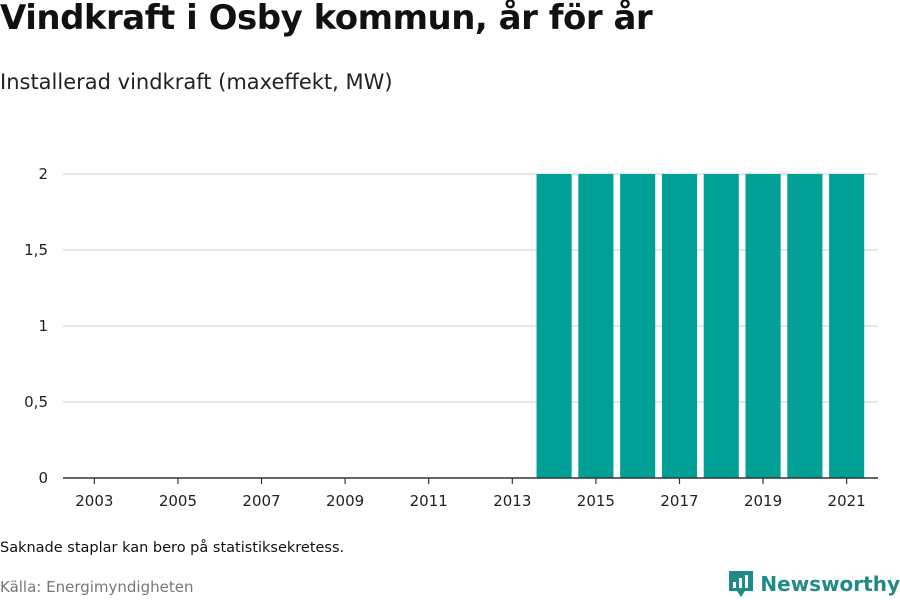  Describe the element at coordinates (43, 174) in the screenshot. I see `y-tick-label: 2` at that location.